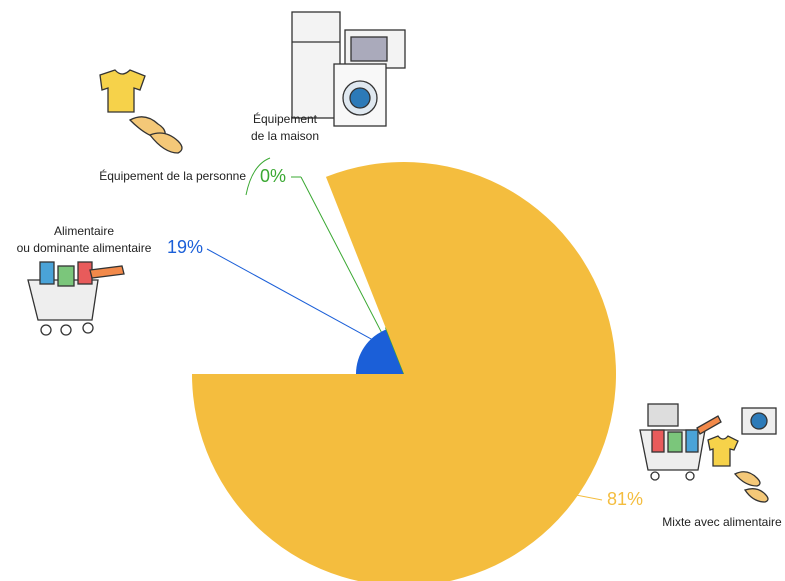  What do you see at coordinates (273, 176) in the screenshot?
I see `value-label: 0%` at bounding box center [273, 176].